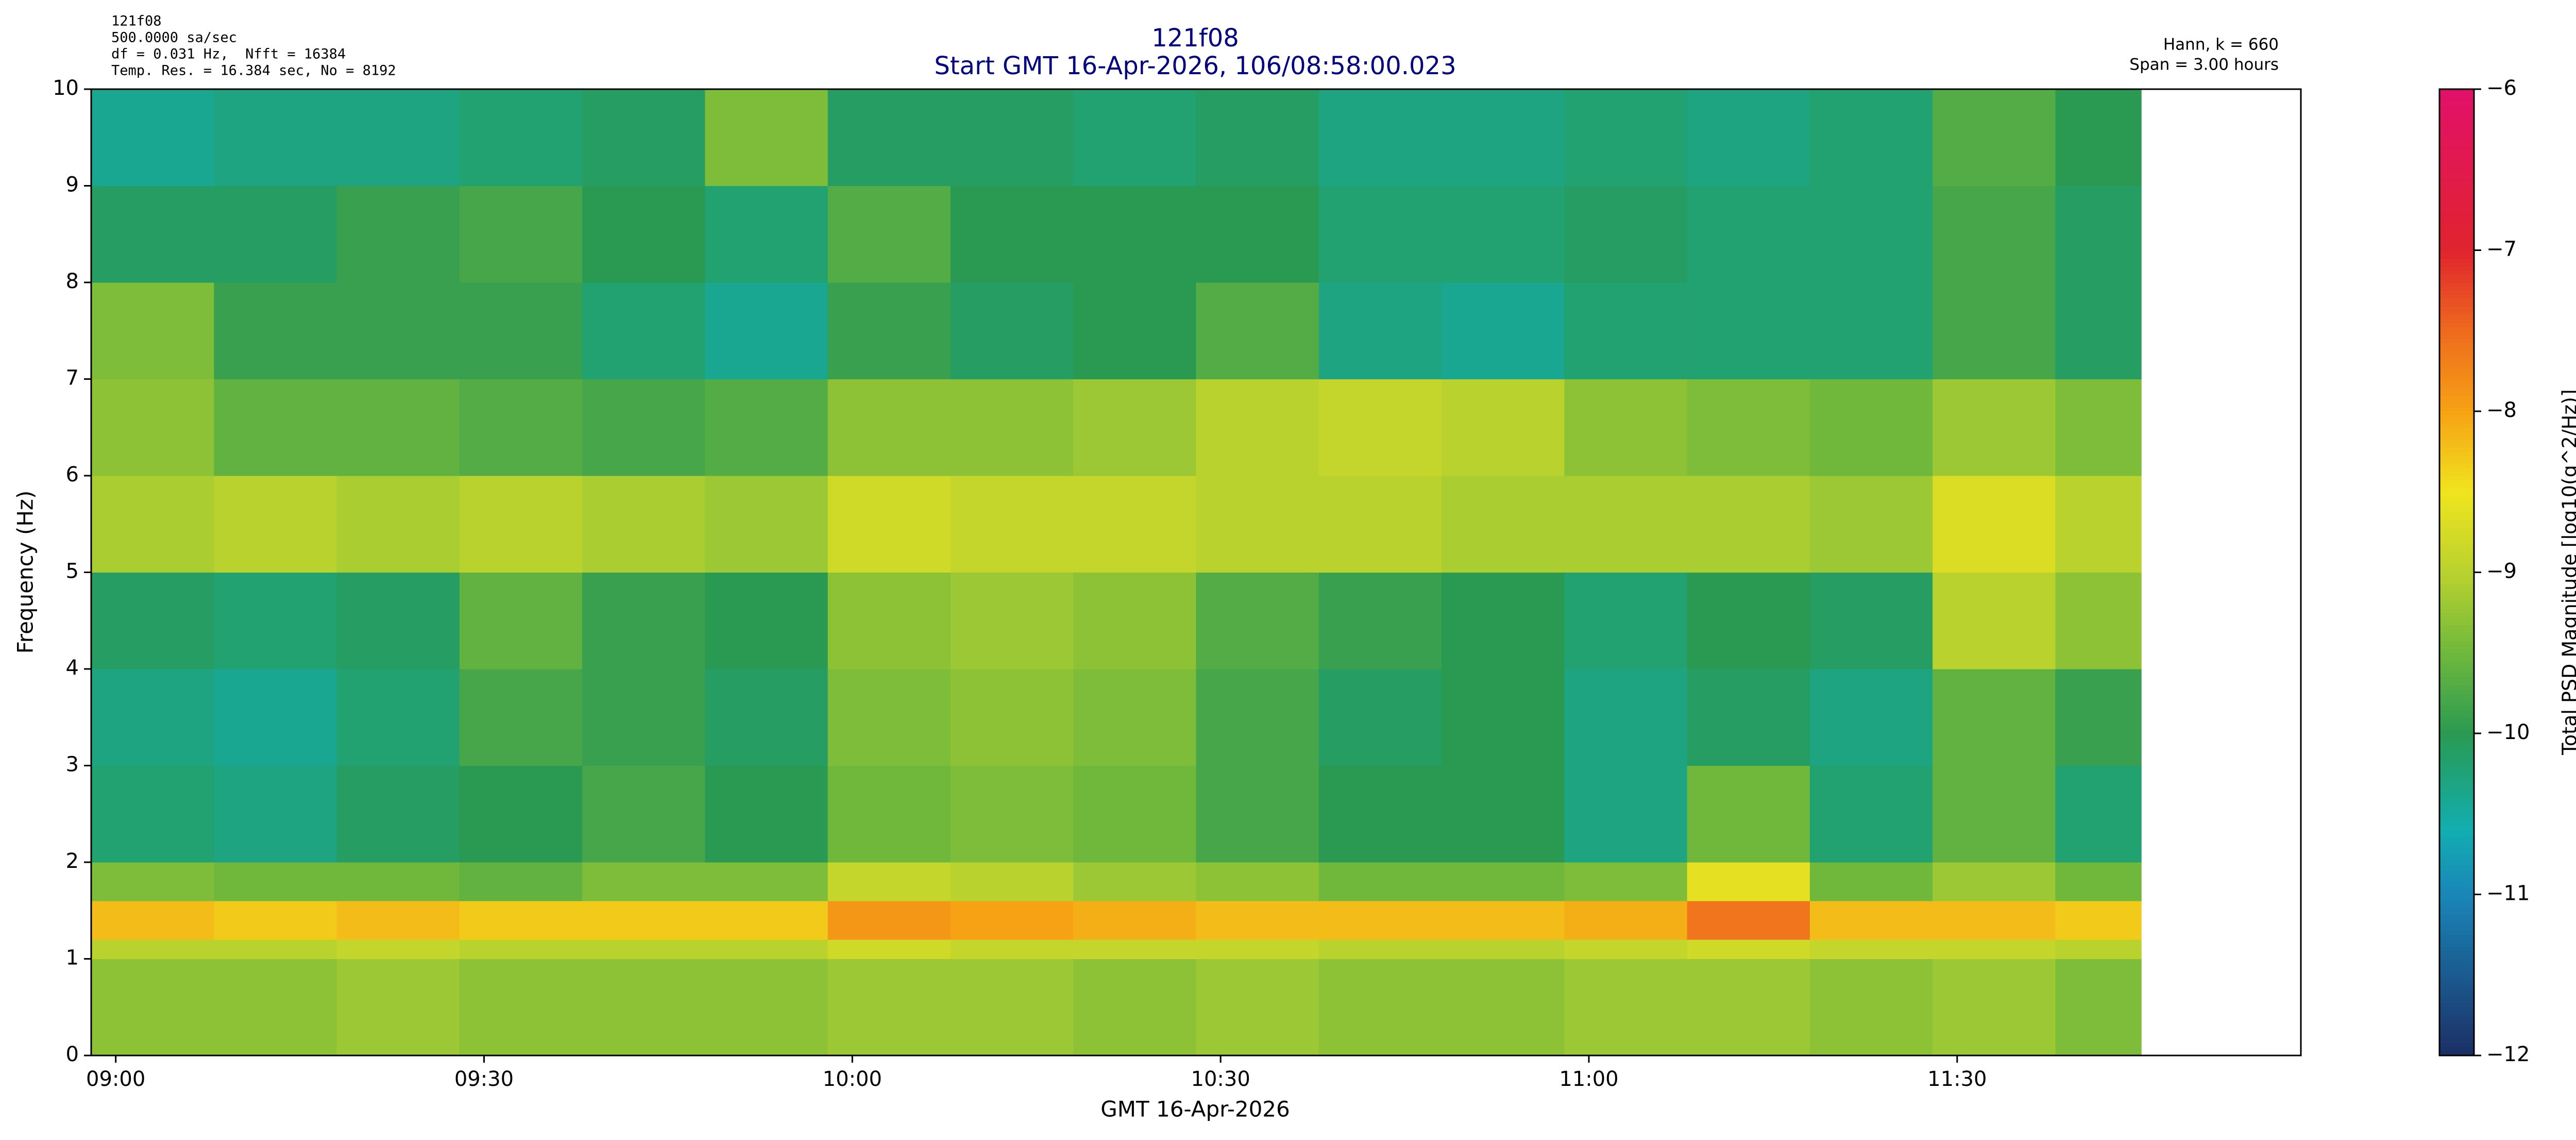 This screenshot has height=1140, width=2576. What do you see at coordinates (2508, 1054) in the screenshot?
I see `colorbar-tick-label: −12` at bounding box center [2508, 1054].